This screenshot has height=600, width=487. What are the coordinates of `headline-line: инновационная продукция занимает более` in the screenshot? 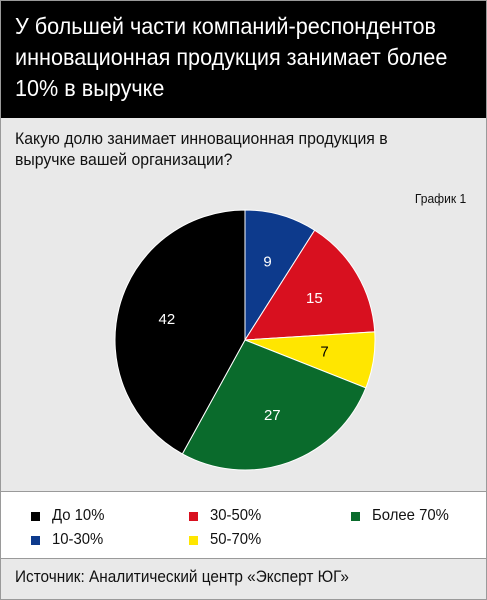 It's located at (231, 57).